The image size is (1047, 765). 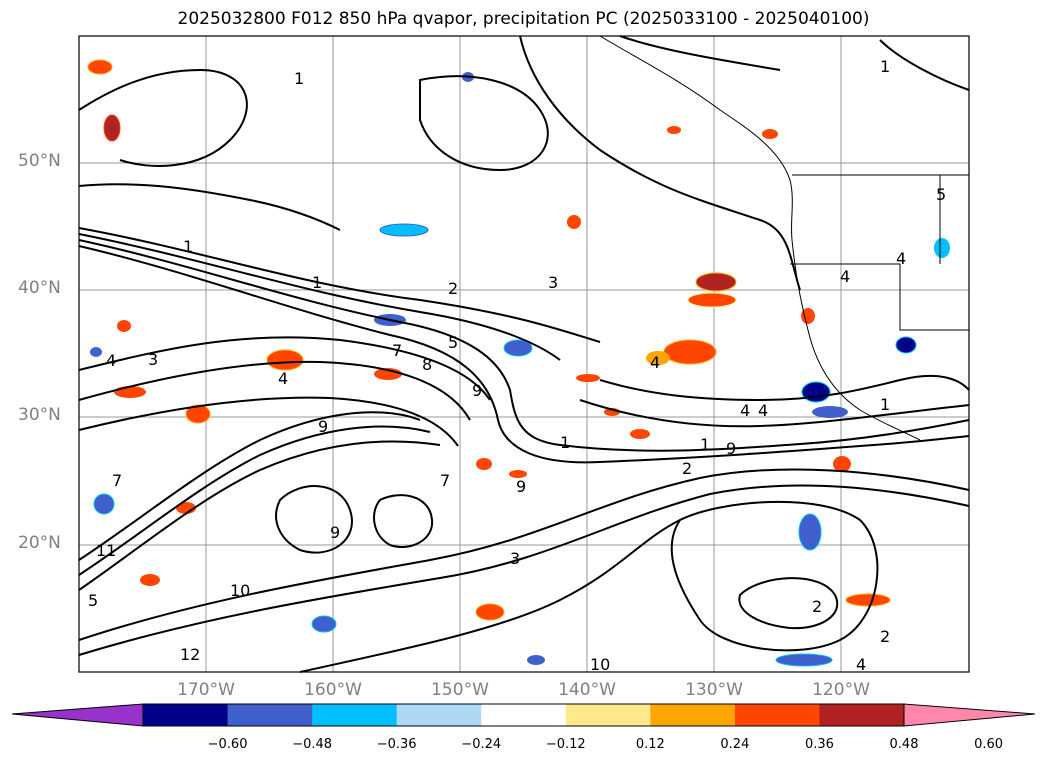 I want to click on colorbar-tick-label: −0.60, so click(x=227, y=744).